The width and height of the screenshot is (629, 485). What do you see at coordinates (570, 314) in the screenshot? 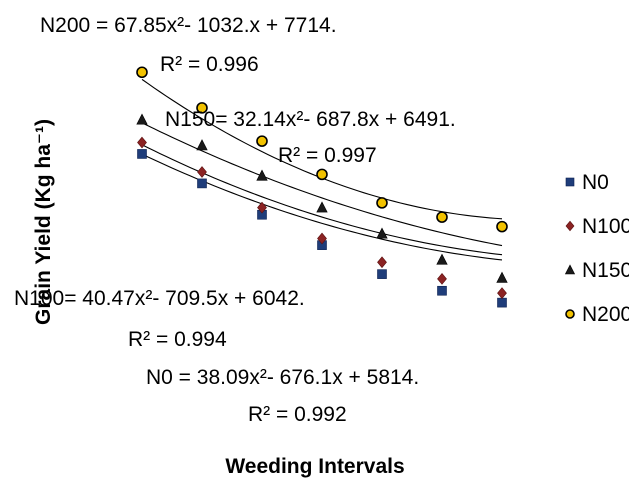
I see `legend-marker-n200` at bounding box center [570, 314].